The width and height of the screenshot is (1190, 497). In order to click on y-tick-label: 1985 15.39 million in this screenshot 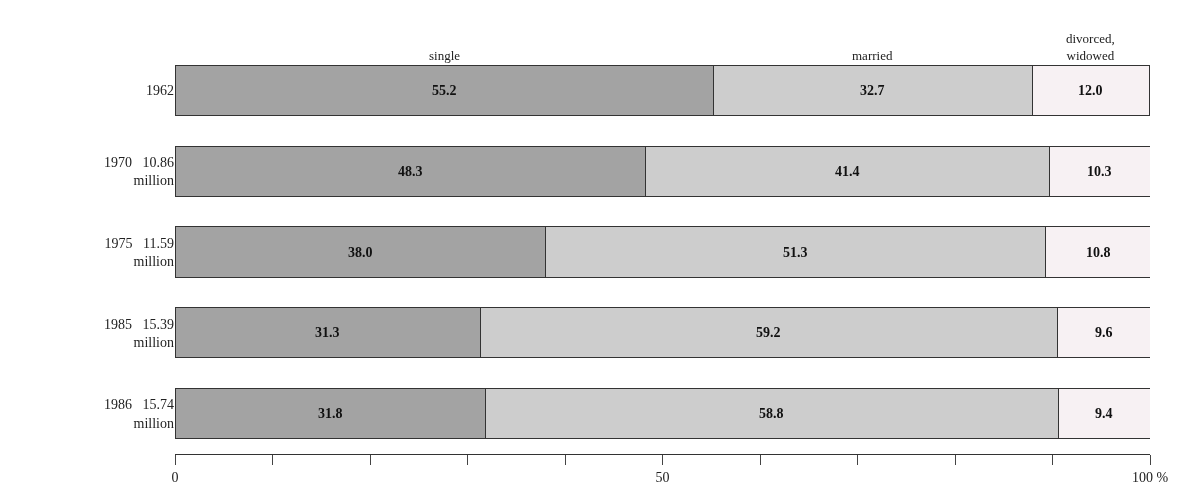, I will do `click(139, 333)`.